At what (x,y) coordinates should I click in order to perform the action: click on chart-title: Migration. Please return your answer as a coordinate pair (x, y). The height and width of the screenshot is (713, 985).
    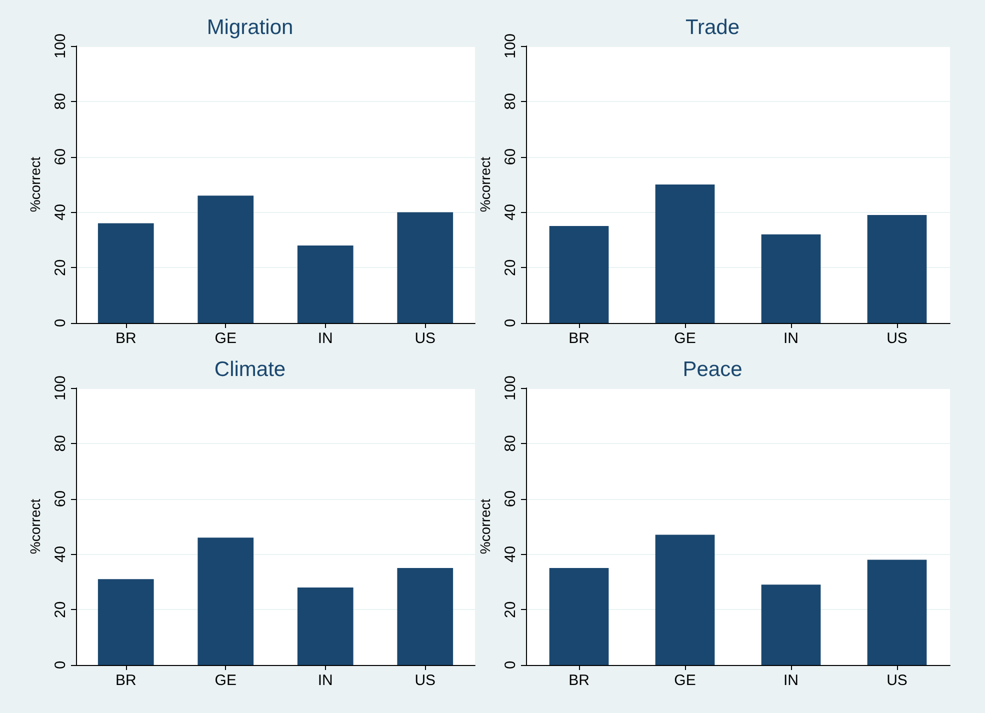
    Looking at the image, I should click on (250, 27).